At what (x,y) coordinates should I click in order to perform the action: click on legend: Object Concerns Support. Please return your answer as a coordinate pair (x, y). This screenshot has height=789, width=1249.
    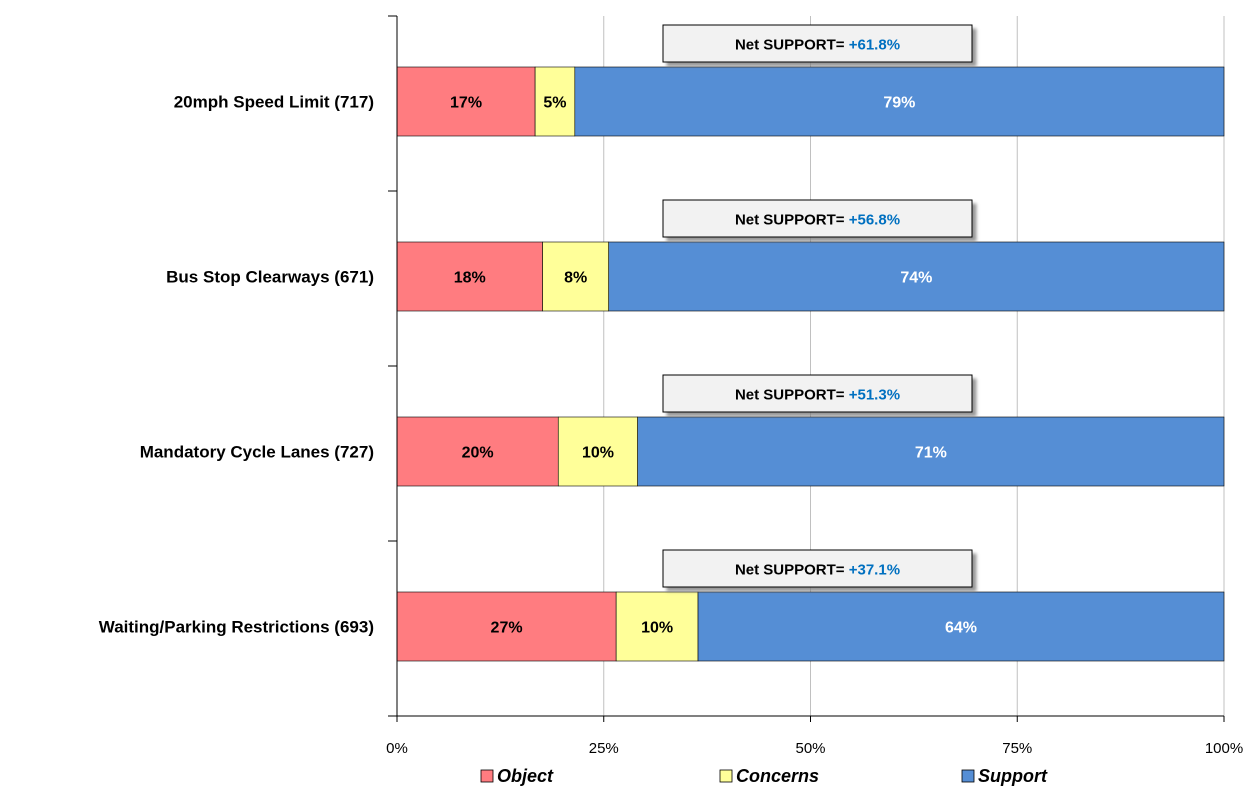
    Looking at the image, I should click on (764, 776).